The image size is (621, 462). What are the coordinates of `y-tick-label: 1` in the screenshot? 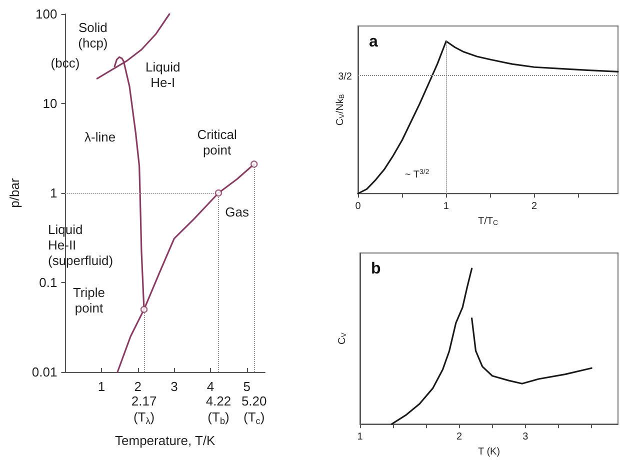 It's located at (54, 193).